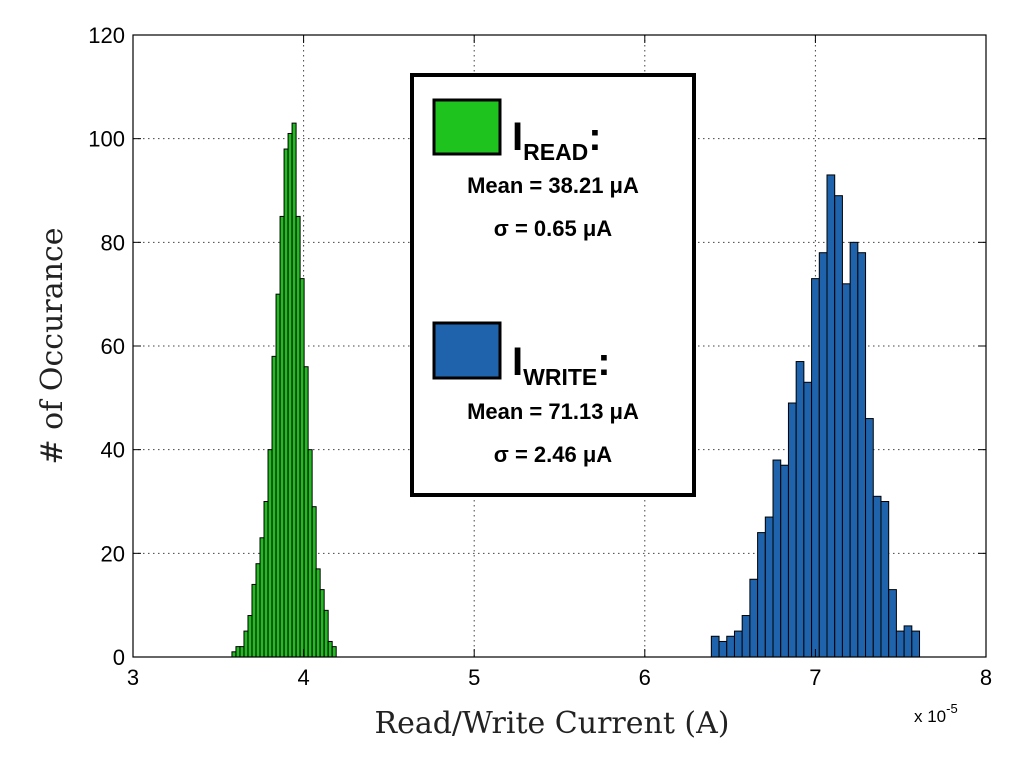 This screenshot has height=762, width=1024. I want to click on y-tick-label: 80, so click(113, 242).